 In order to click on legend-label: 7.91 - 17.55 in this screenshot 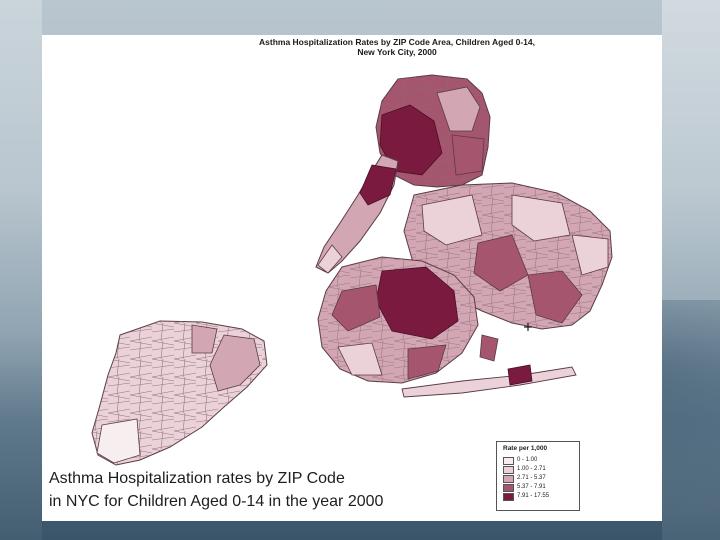, I will do `click(533, 496)`.